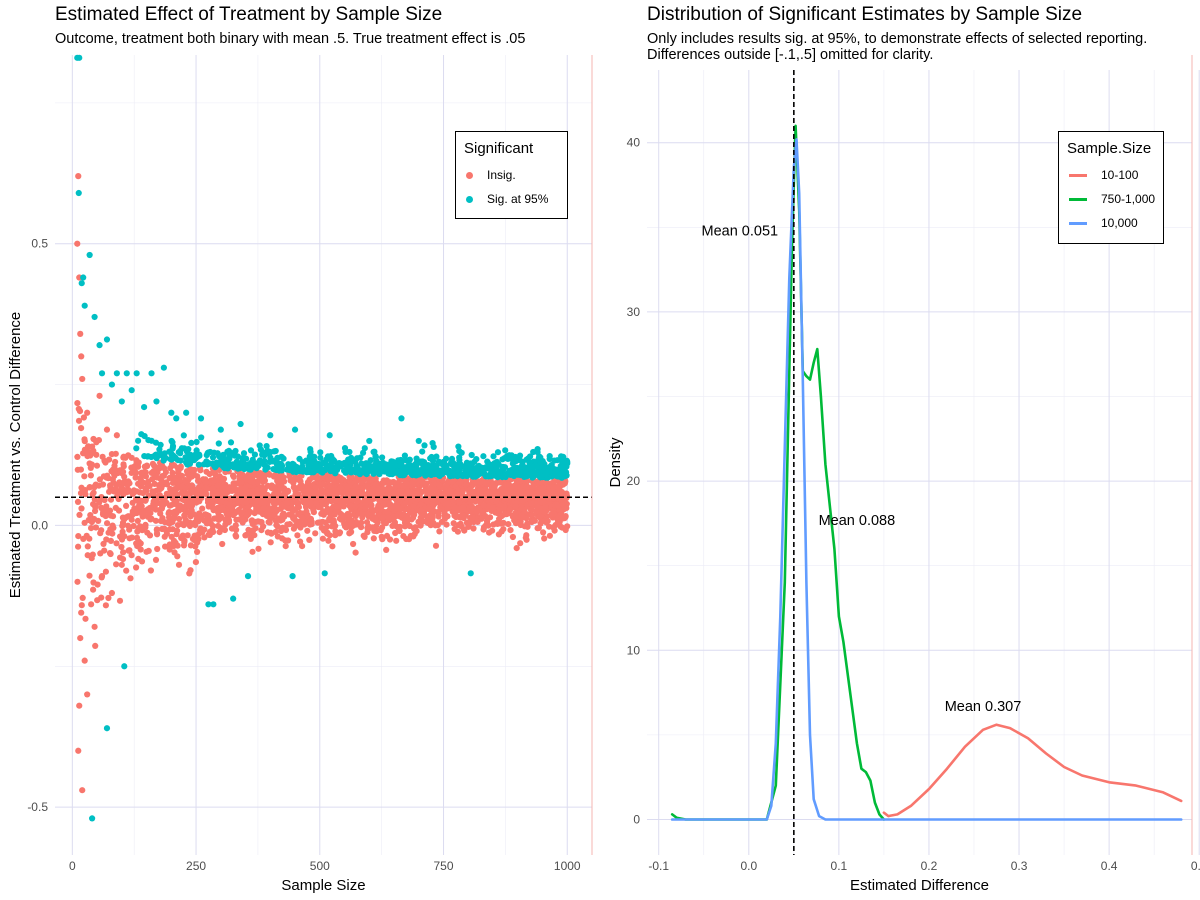 Image resolution: width=1200 pixels, height=900 pixels. I want to click on scatter-legend-title: Significant, so click(499, 148).